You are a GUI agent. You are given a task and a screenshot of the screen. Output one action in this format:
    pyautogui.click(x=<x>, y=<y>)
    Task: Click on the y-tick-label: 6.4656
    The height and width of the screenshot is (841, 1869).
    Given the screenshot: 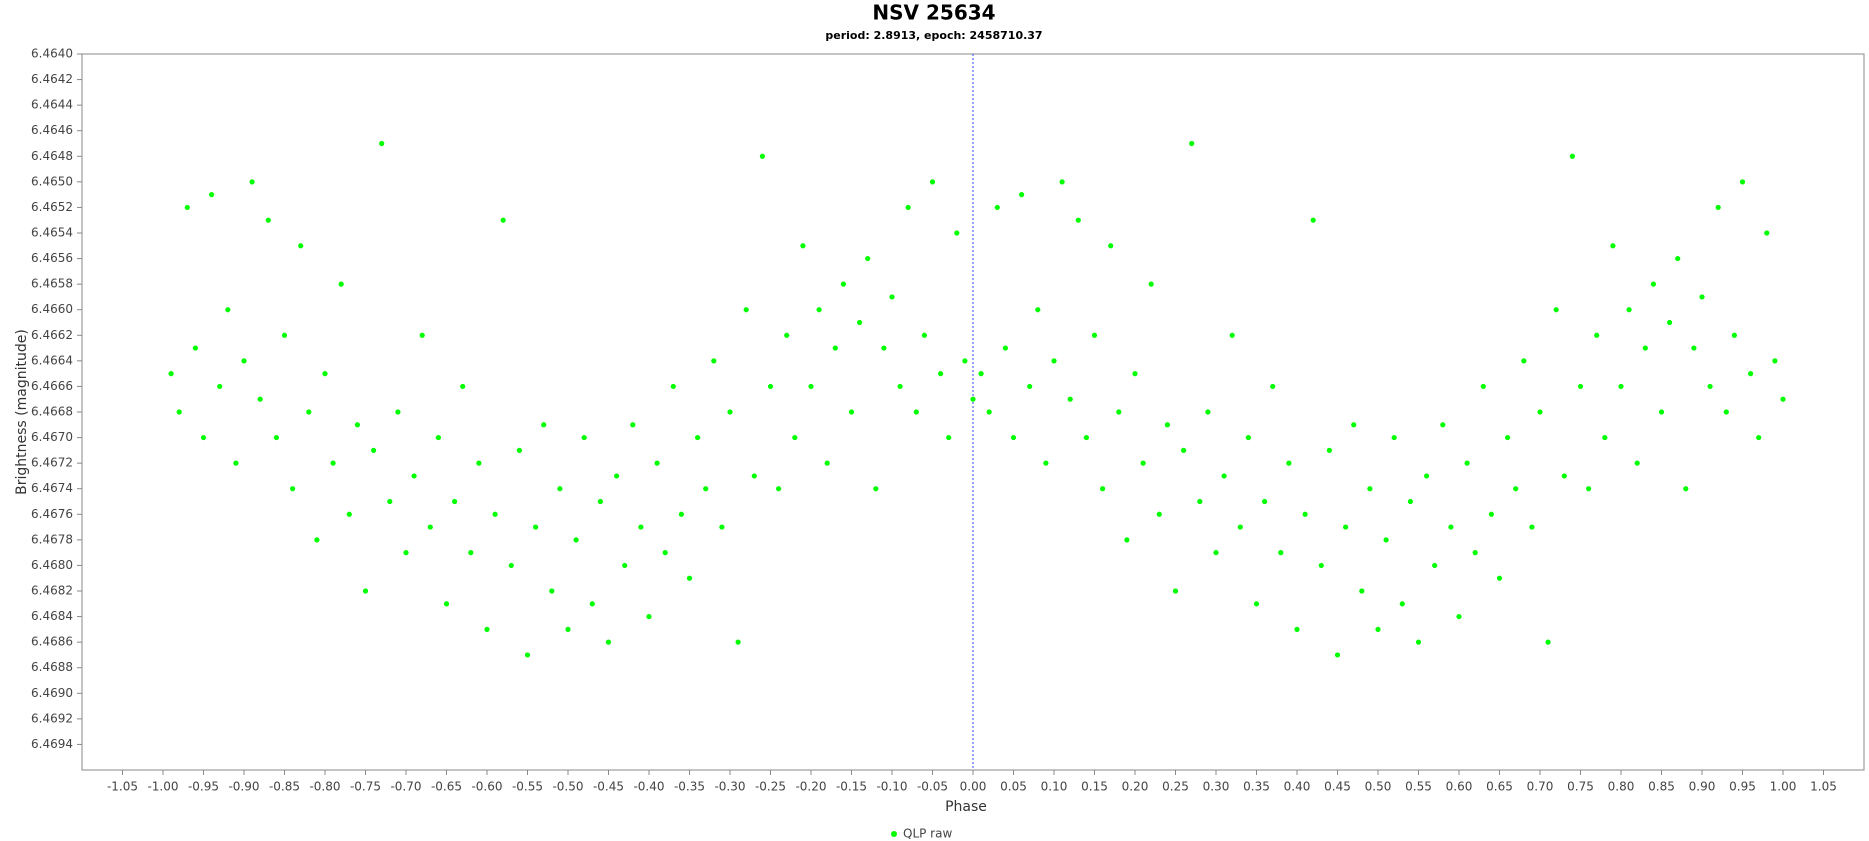 What is the action you would take?
    pyautogui.click(x=52, y=258)
    